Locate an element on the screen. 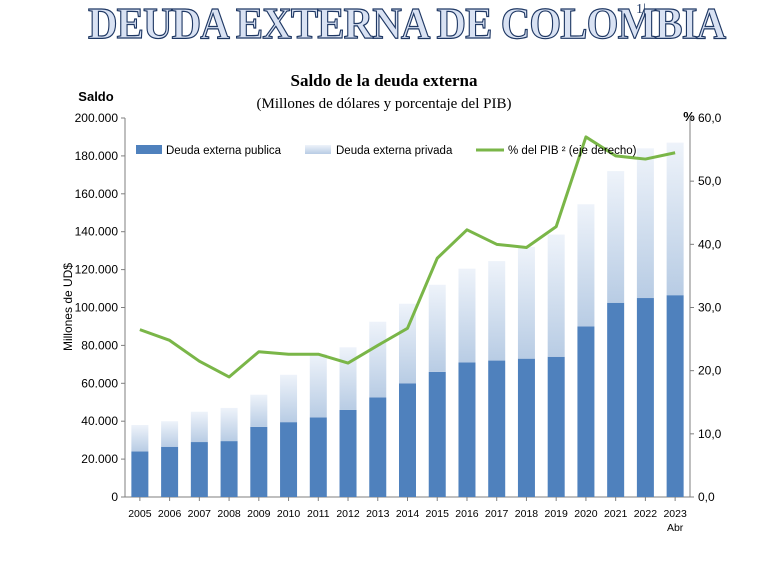 This screenshot has height=570, width=768. bar-public-2009 is located at coordinates (259, 461).